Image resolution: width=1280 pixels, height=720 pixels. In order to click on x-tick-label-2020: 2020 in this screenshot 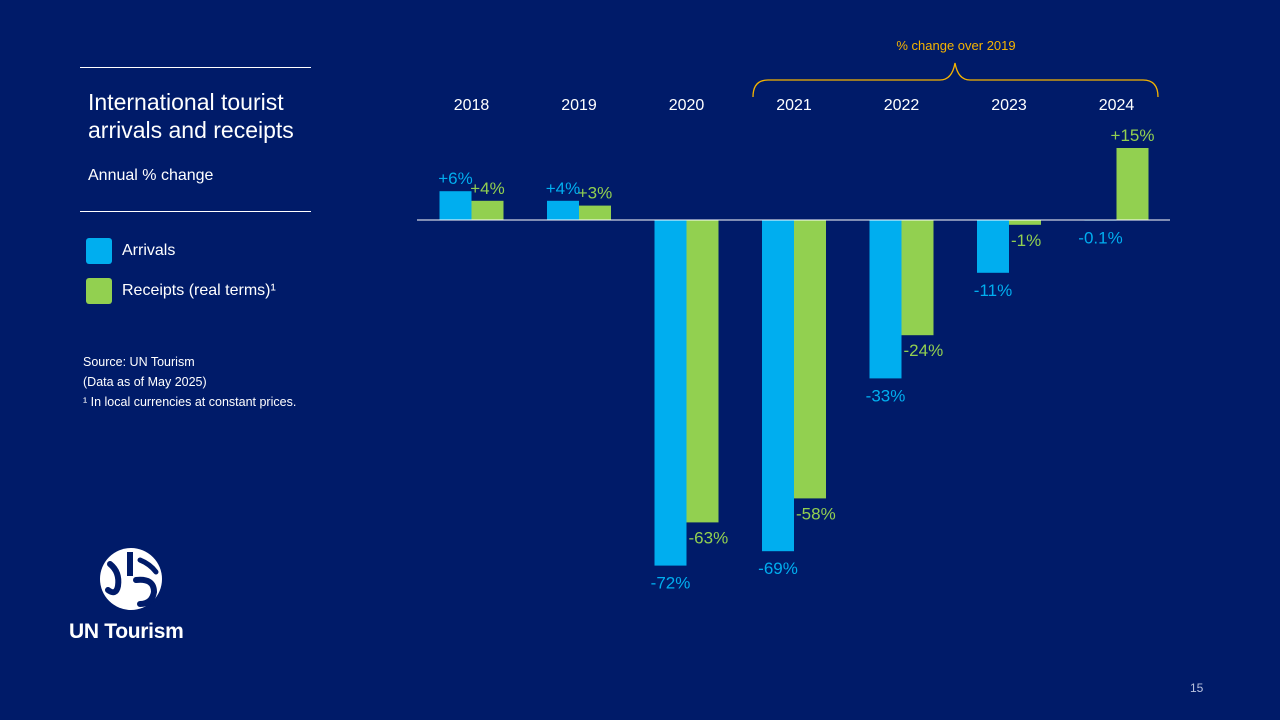, I will do `click(687, 105)`.